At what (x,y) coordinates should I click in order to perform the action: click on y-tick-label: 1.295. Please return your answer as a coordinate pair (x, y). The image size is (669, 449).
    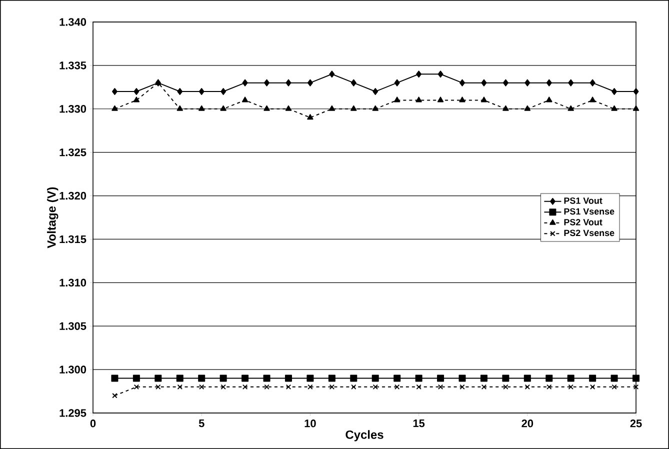
    Looking at the image, I should click on (73, 413).